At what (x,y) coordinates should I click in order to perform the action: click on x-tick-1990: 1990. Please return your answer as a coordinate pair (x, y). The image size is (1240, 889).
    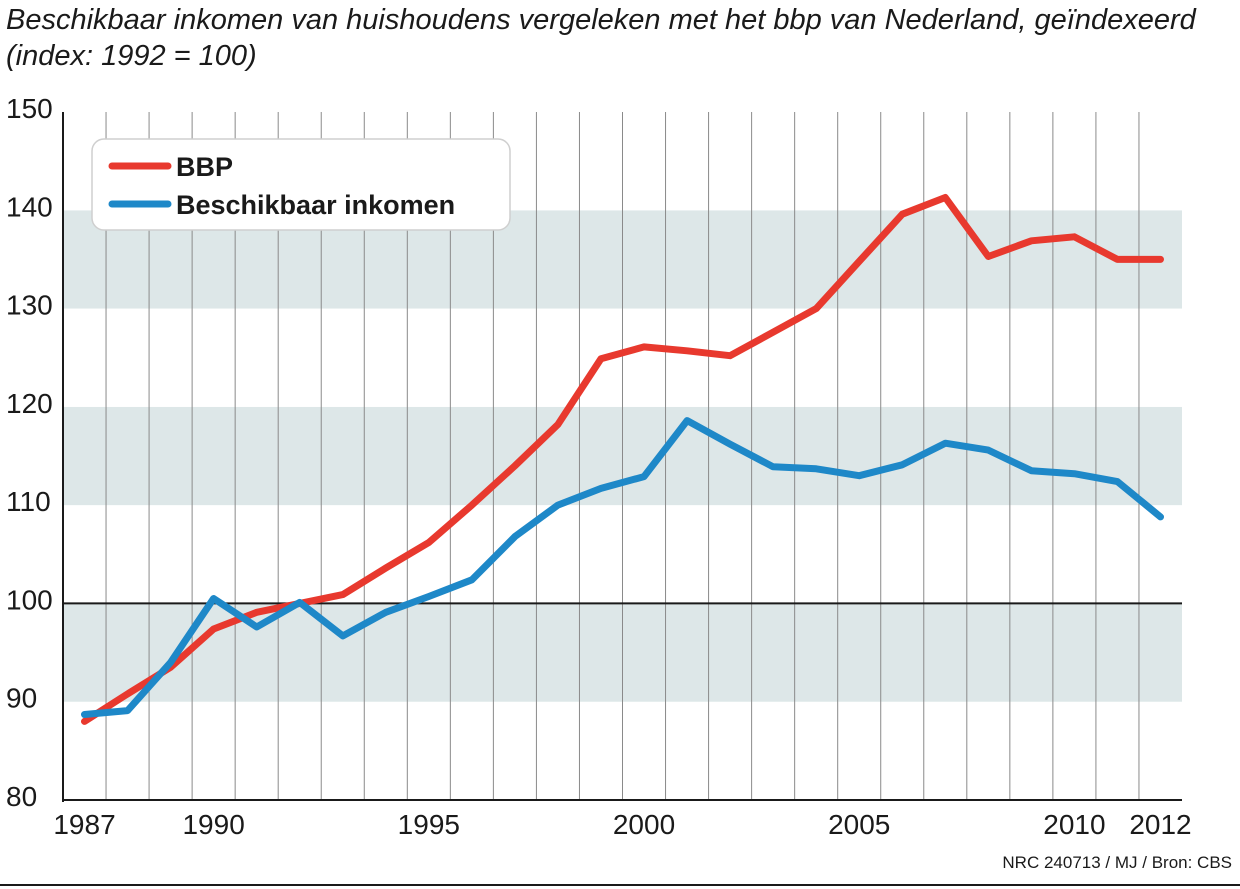
    Looking at the image, I should click on (213, 824).